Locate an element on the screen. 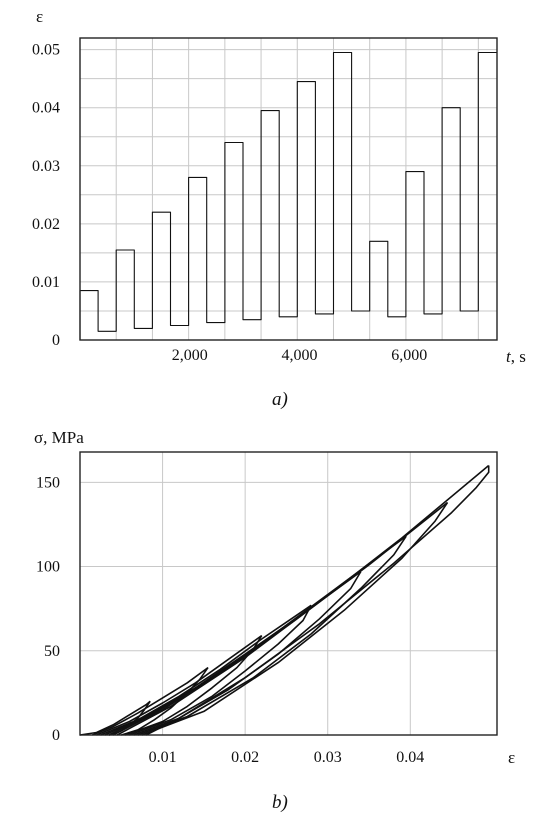 The width and height of the screenshot is (550, 822). chart-a-xtick-label: 2,000 is located at coordinates (190, 355).